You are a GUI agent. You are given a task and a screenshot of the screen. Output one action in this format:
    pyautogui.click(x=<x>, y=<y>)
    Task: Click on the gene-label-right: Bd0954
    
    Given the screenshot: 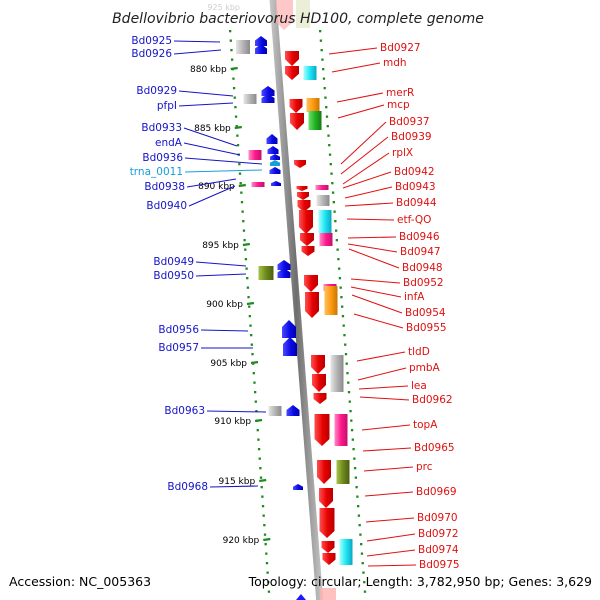 What is the action you would take?
    pyautogui.click(x=425, y=313)
    